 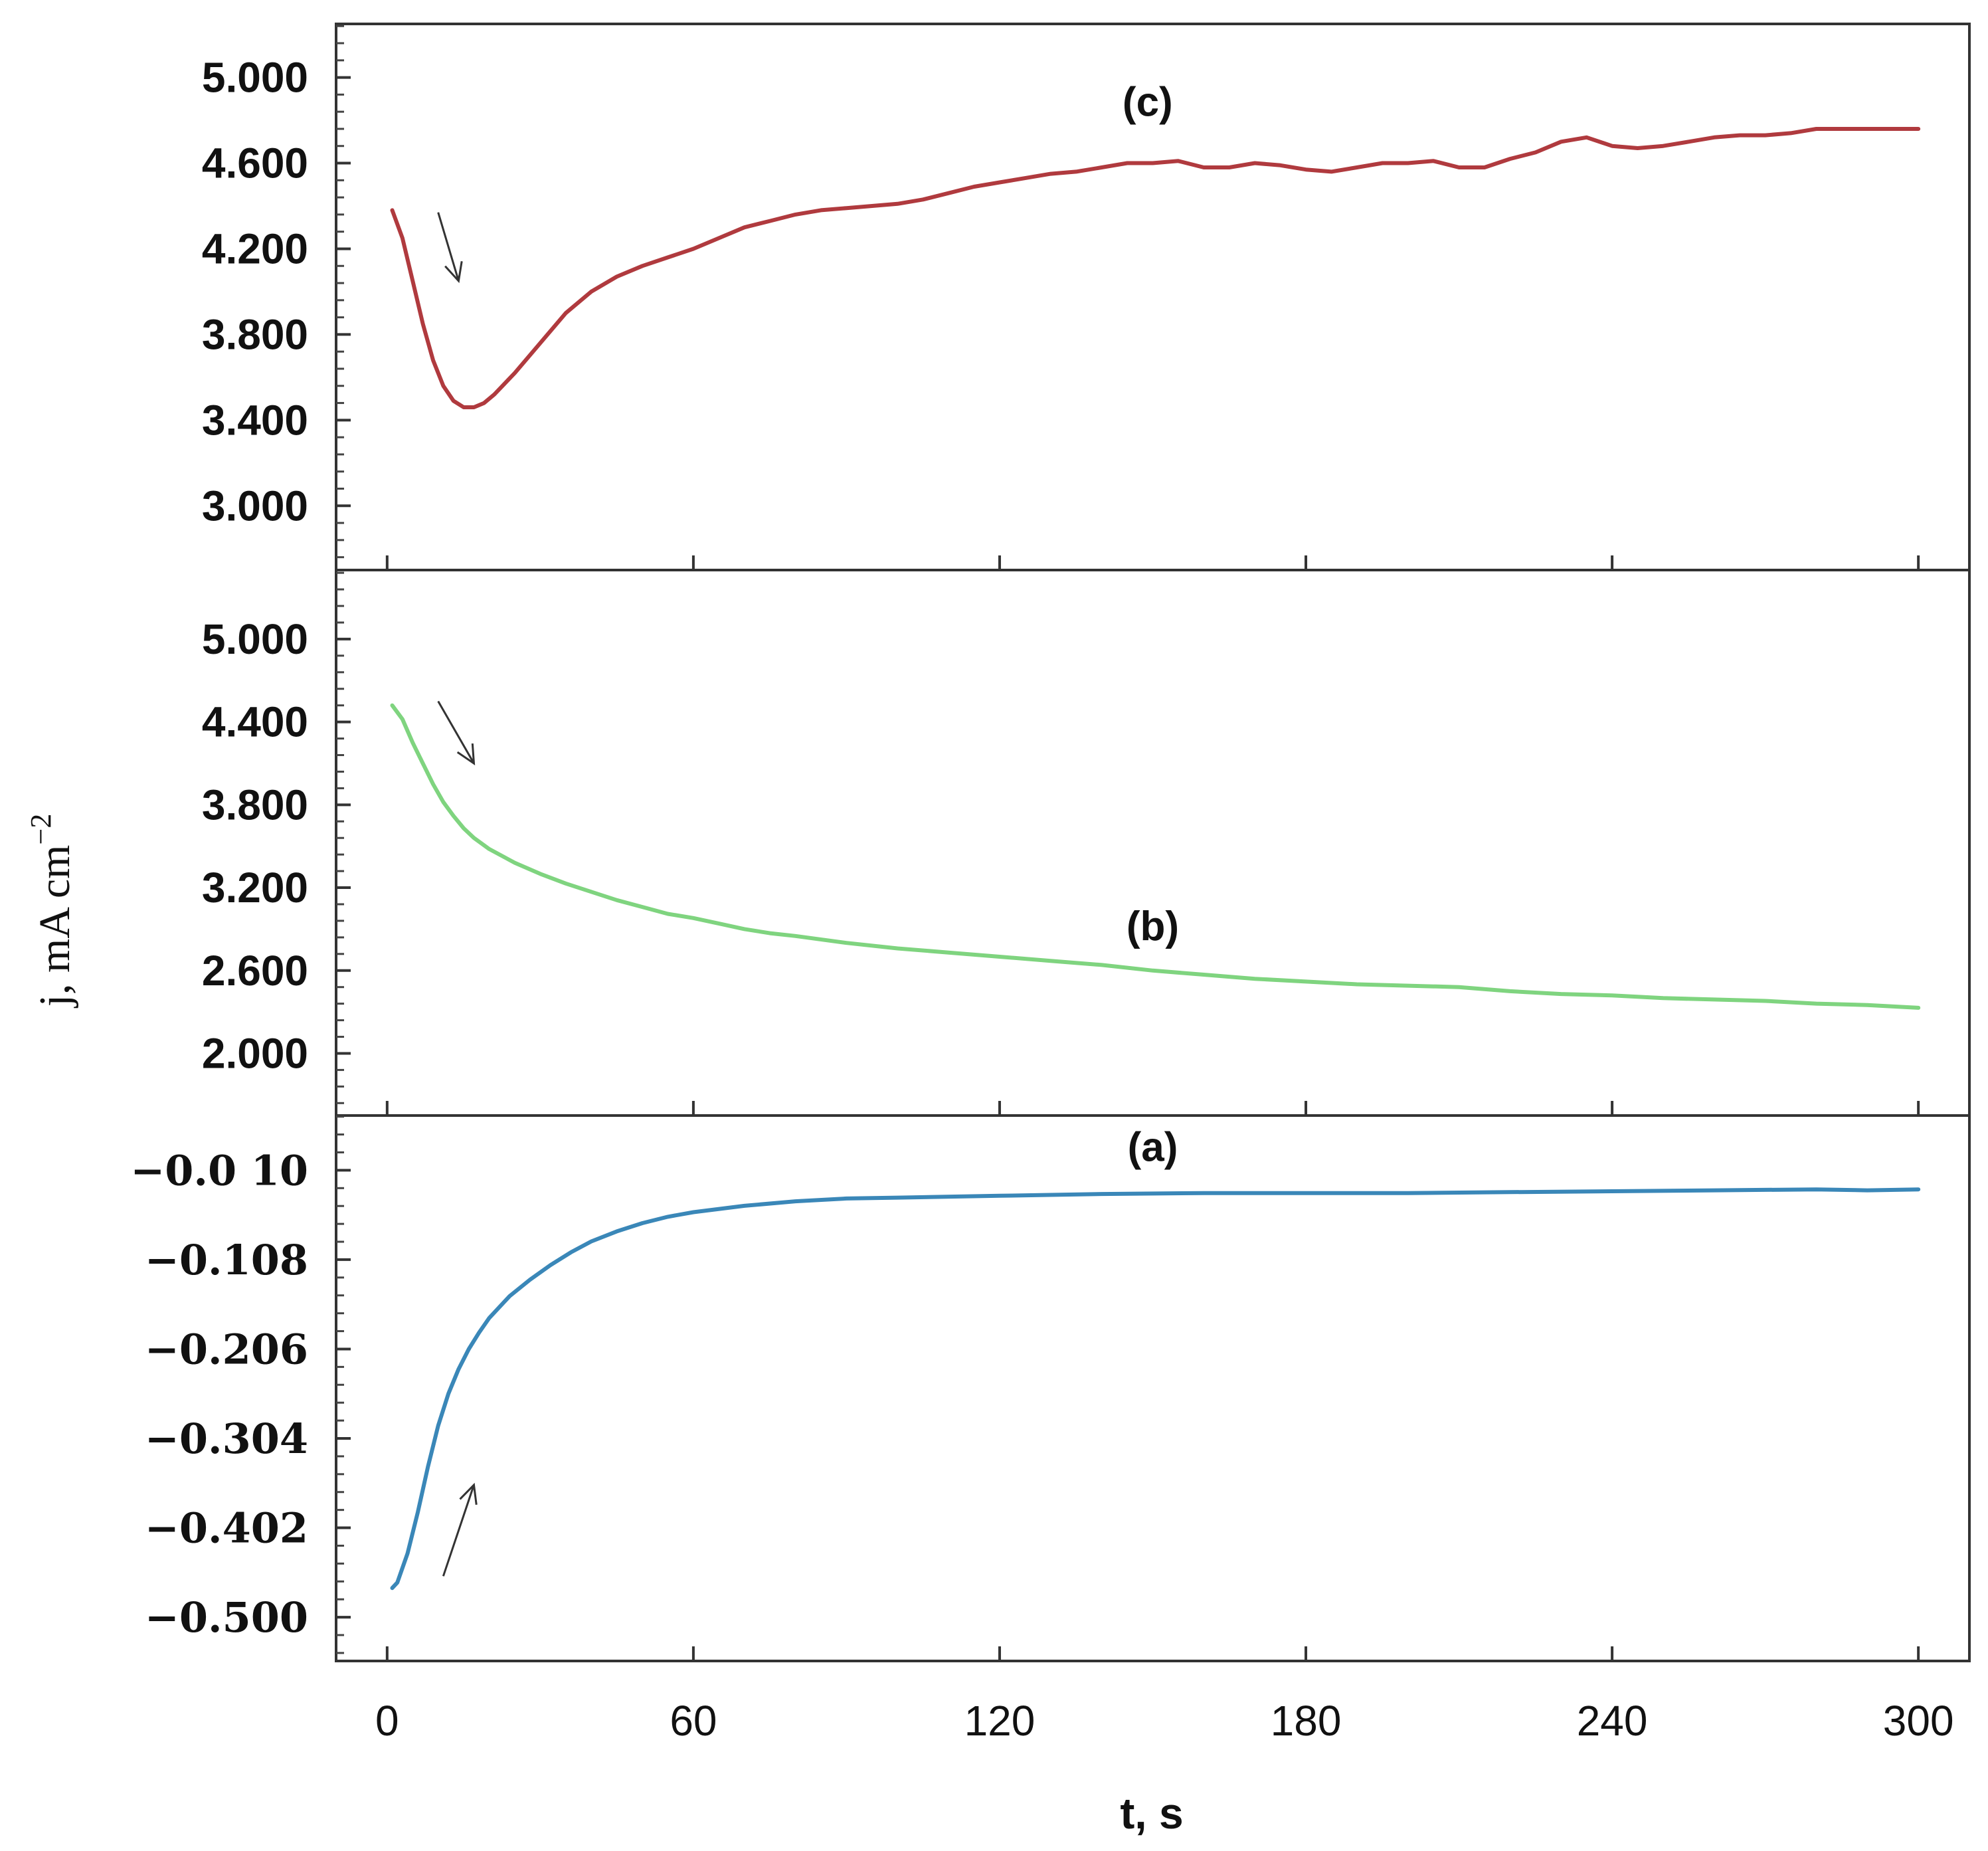 I want to click on series-line-b, so click(x=1155, y=857).